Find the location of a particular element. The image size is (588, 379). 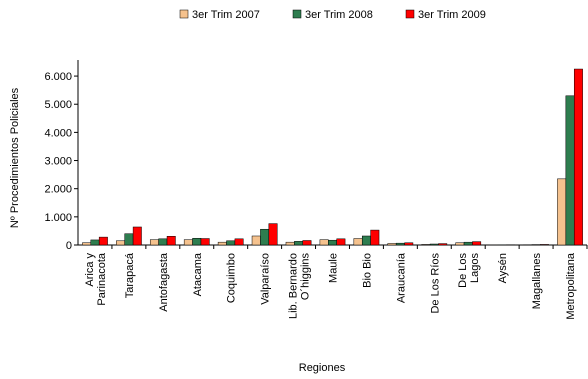

x-tick-label: Tarapacá is located at coordinates (130, 275).